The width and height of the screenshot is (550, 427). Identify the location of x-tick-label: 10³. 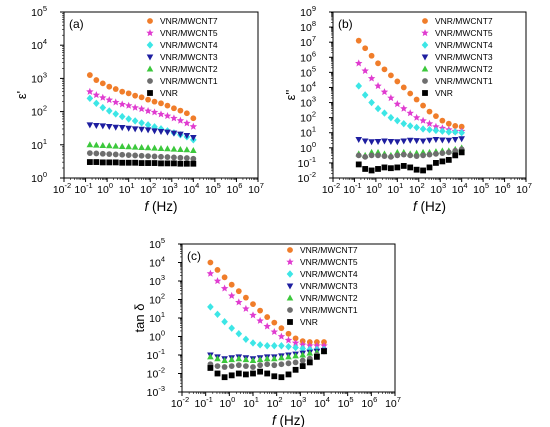
(438, 188).